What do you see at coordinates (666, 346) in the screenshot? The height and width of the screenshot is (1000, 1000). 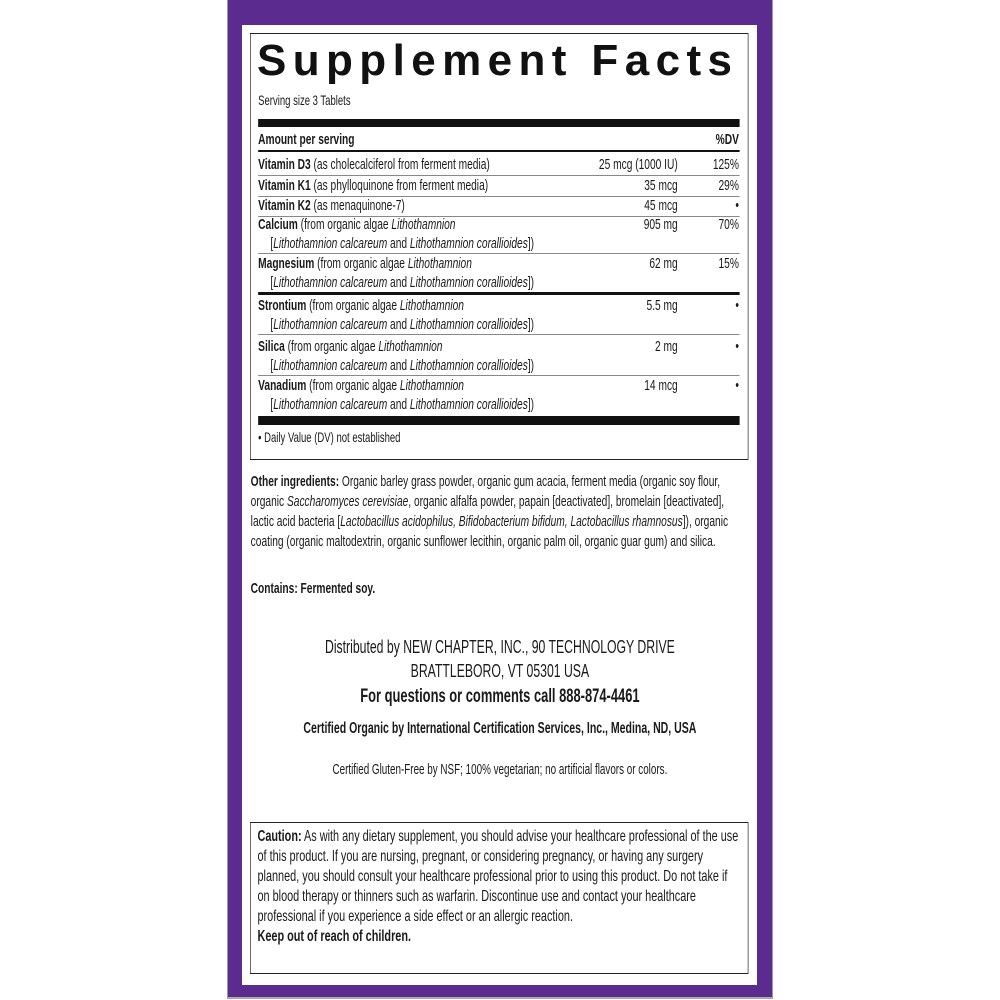 I see `nutrient-amount: 2 mg` at bounding box center [666, 346].